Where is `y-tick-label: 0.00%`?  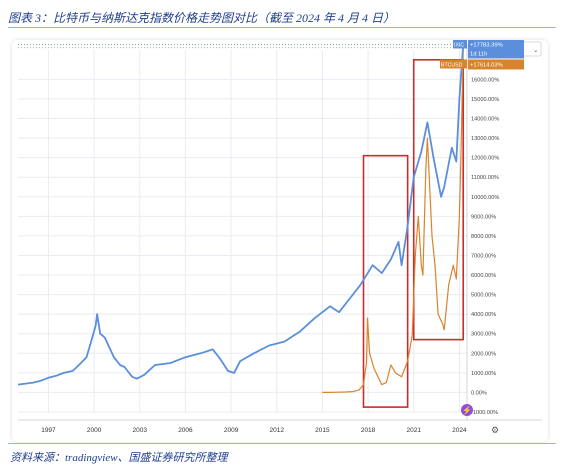 y-tick-label: 0.00% is located at coordinates (479, 393).